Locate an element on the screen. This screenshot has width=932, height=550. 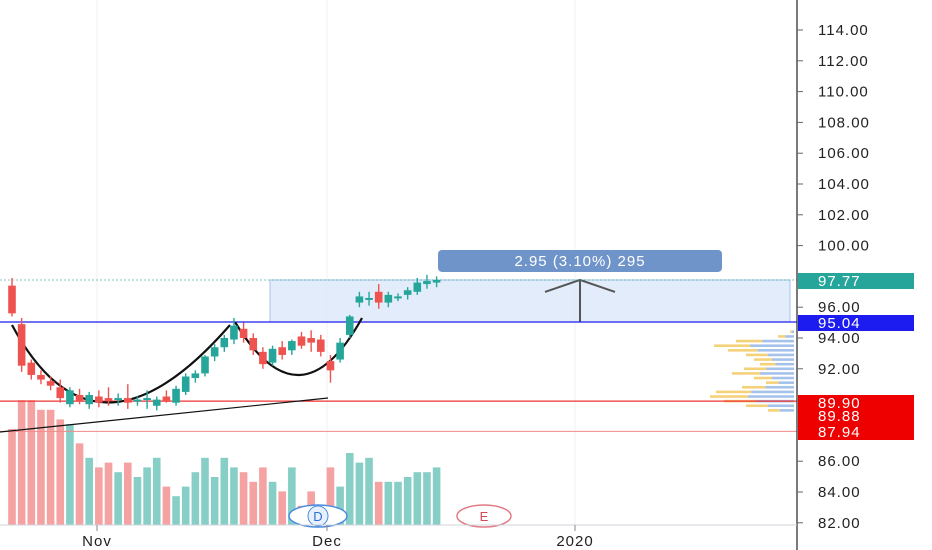
time-axis: Nov Dec 2020 is located at coordinates (338, 537).